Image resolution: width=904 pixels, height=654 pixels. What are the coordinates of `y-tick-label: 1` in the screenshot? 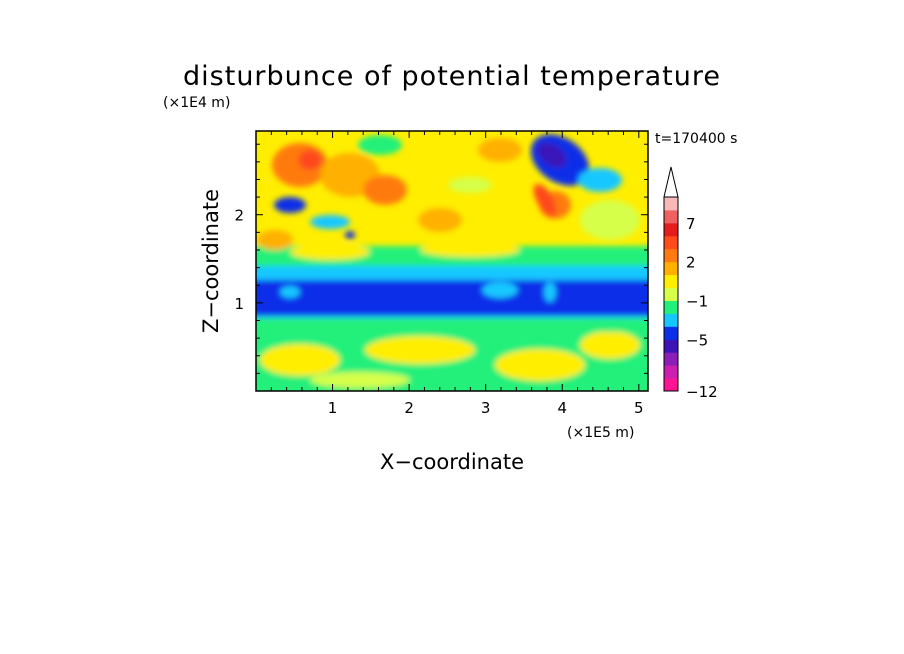 It's located at (239, 304).